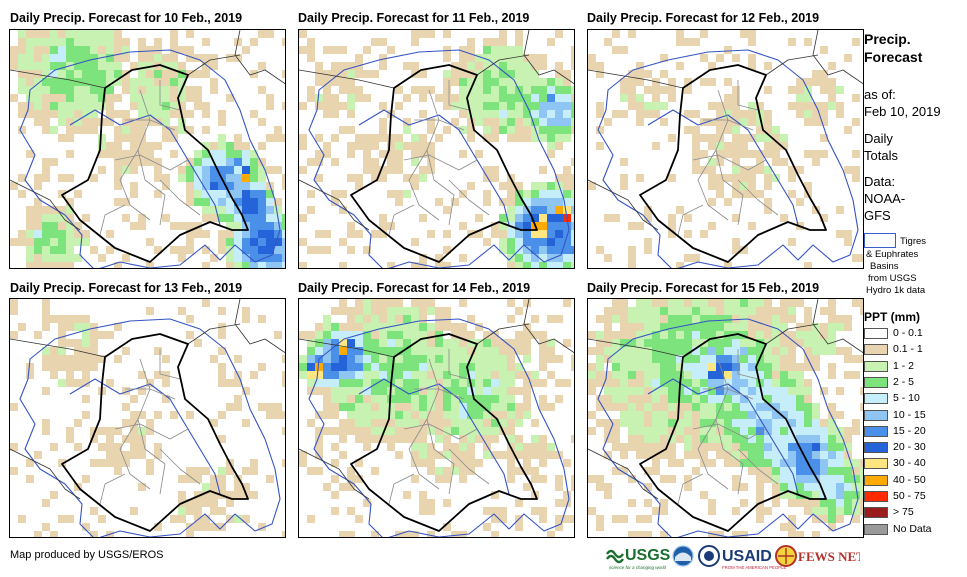 Image resolution: width=967 pixels, height=577 pixels. I want to click on basin-line2: & Euphrates, so click(892, 254).